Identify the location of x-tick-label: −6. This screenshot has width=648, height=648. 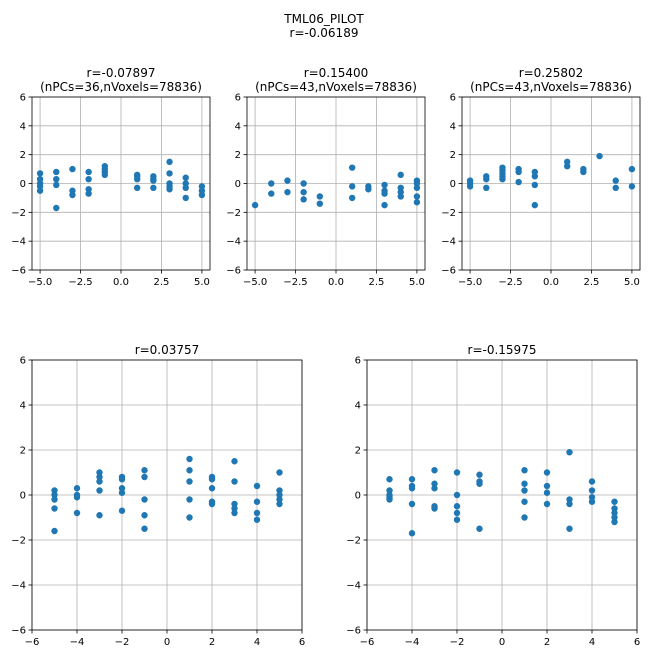
(32, 642).